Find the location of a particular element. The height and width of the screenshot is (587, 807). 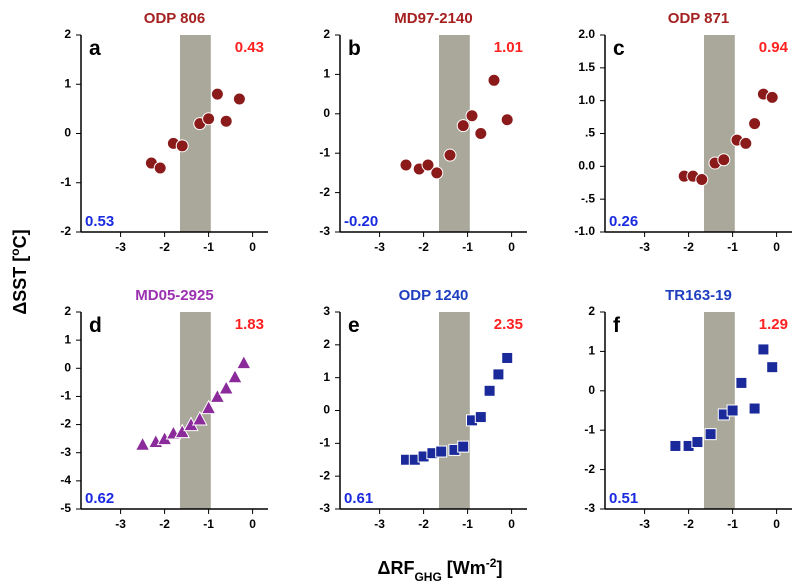

panel-title: MD05-2925 is located at coordinates (174, 295).